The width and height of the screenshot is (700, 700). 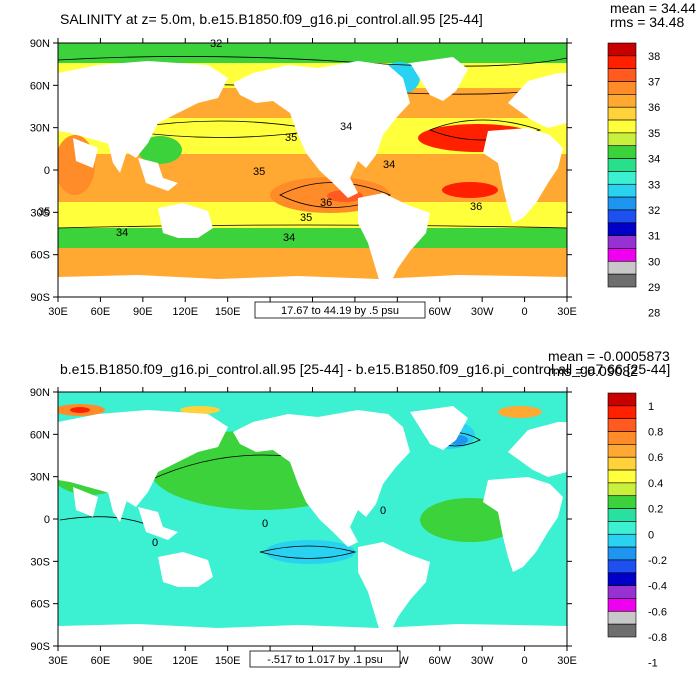 What do you see at coordinates (654, 57) in the screenshot?
I see `colorbar-label: 38` at bounding box center [654, 57].